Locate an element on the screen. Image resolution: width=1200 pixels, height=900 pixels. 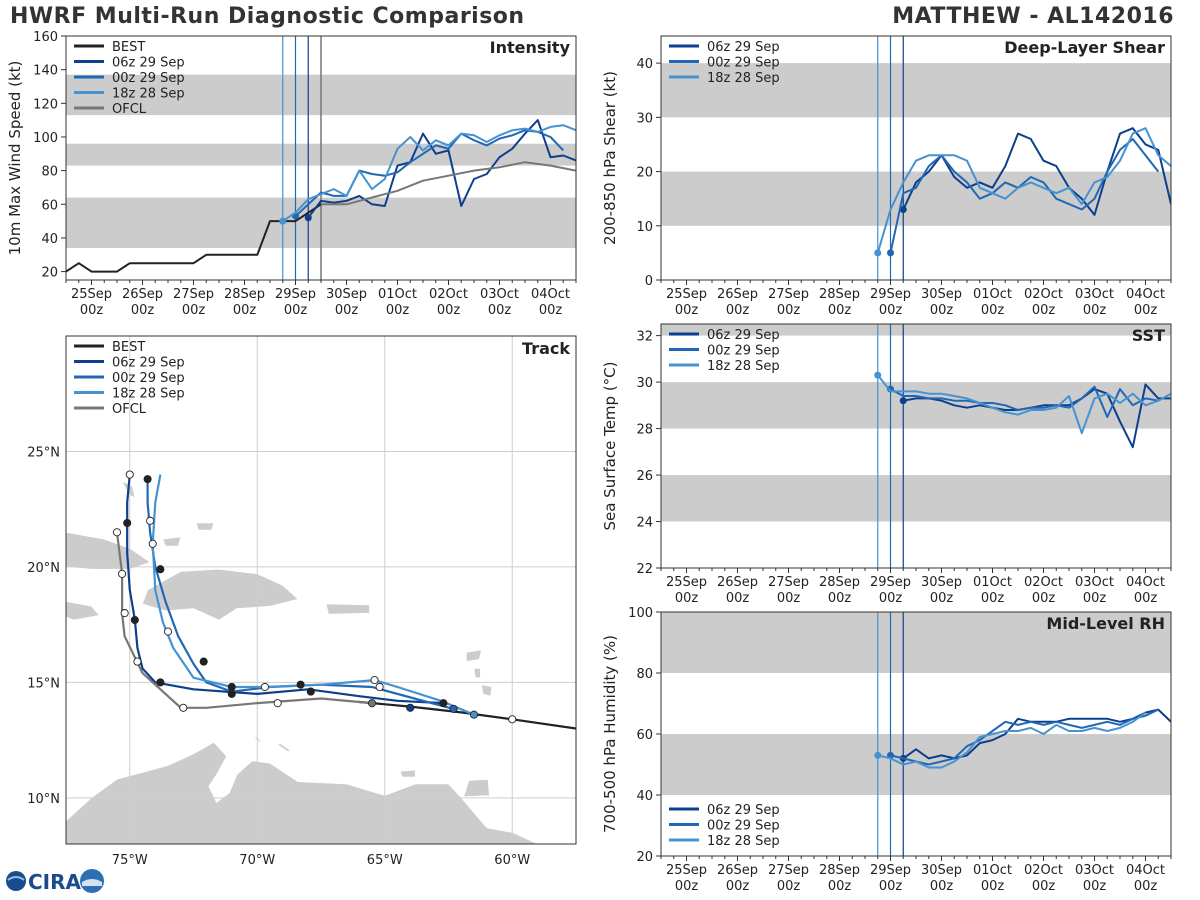
rh-x-tick-label: 28Sep is located at coordinates (839, 870).